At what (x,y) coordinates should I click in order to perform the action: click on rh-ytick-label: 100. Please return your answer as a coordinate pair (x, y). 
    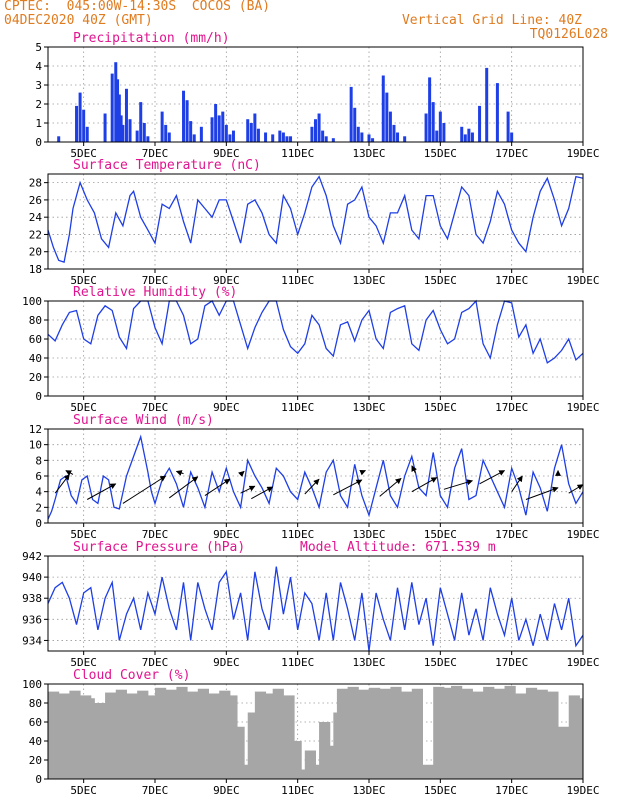
    Looking at the image, I should click on (32, 301).